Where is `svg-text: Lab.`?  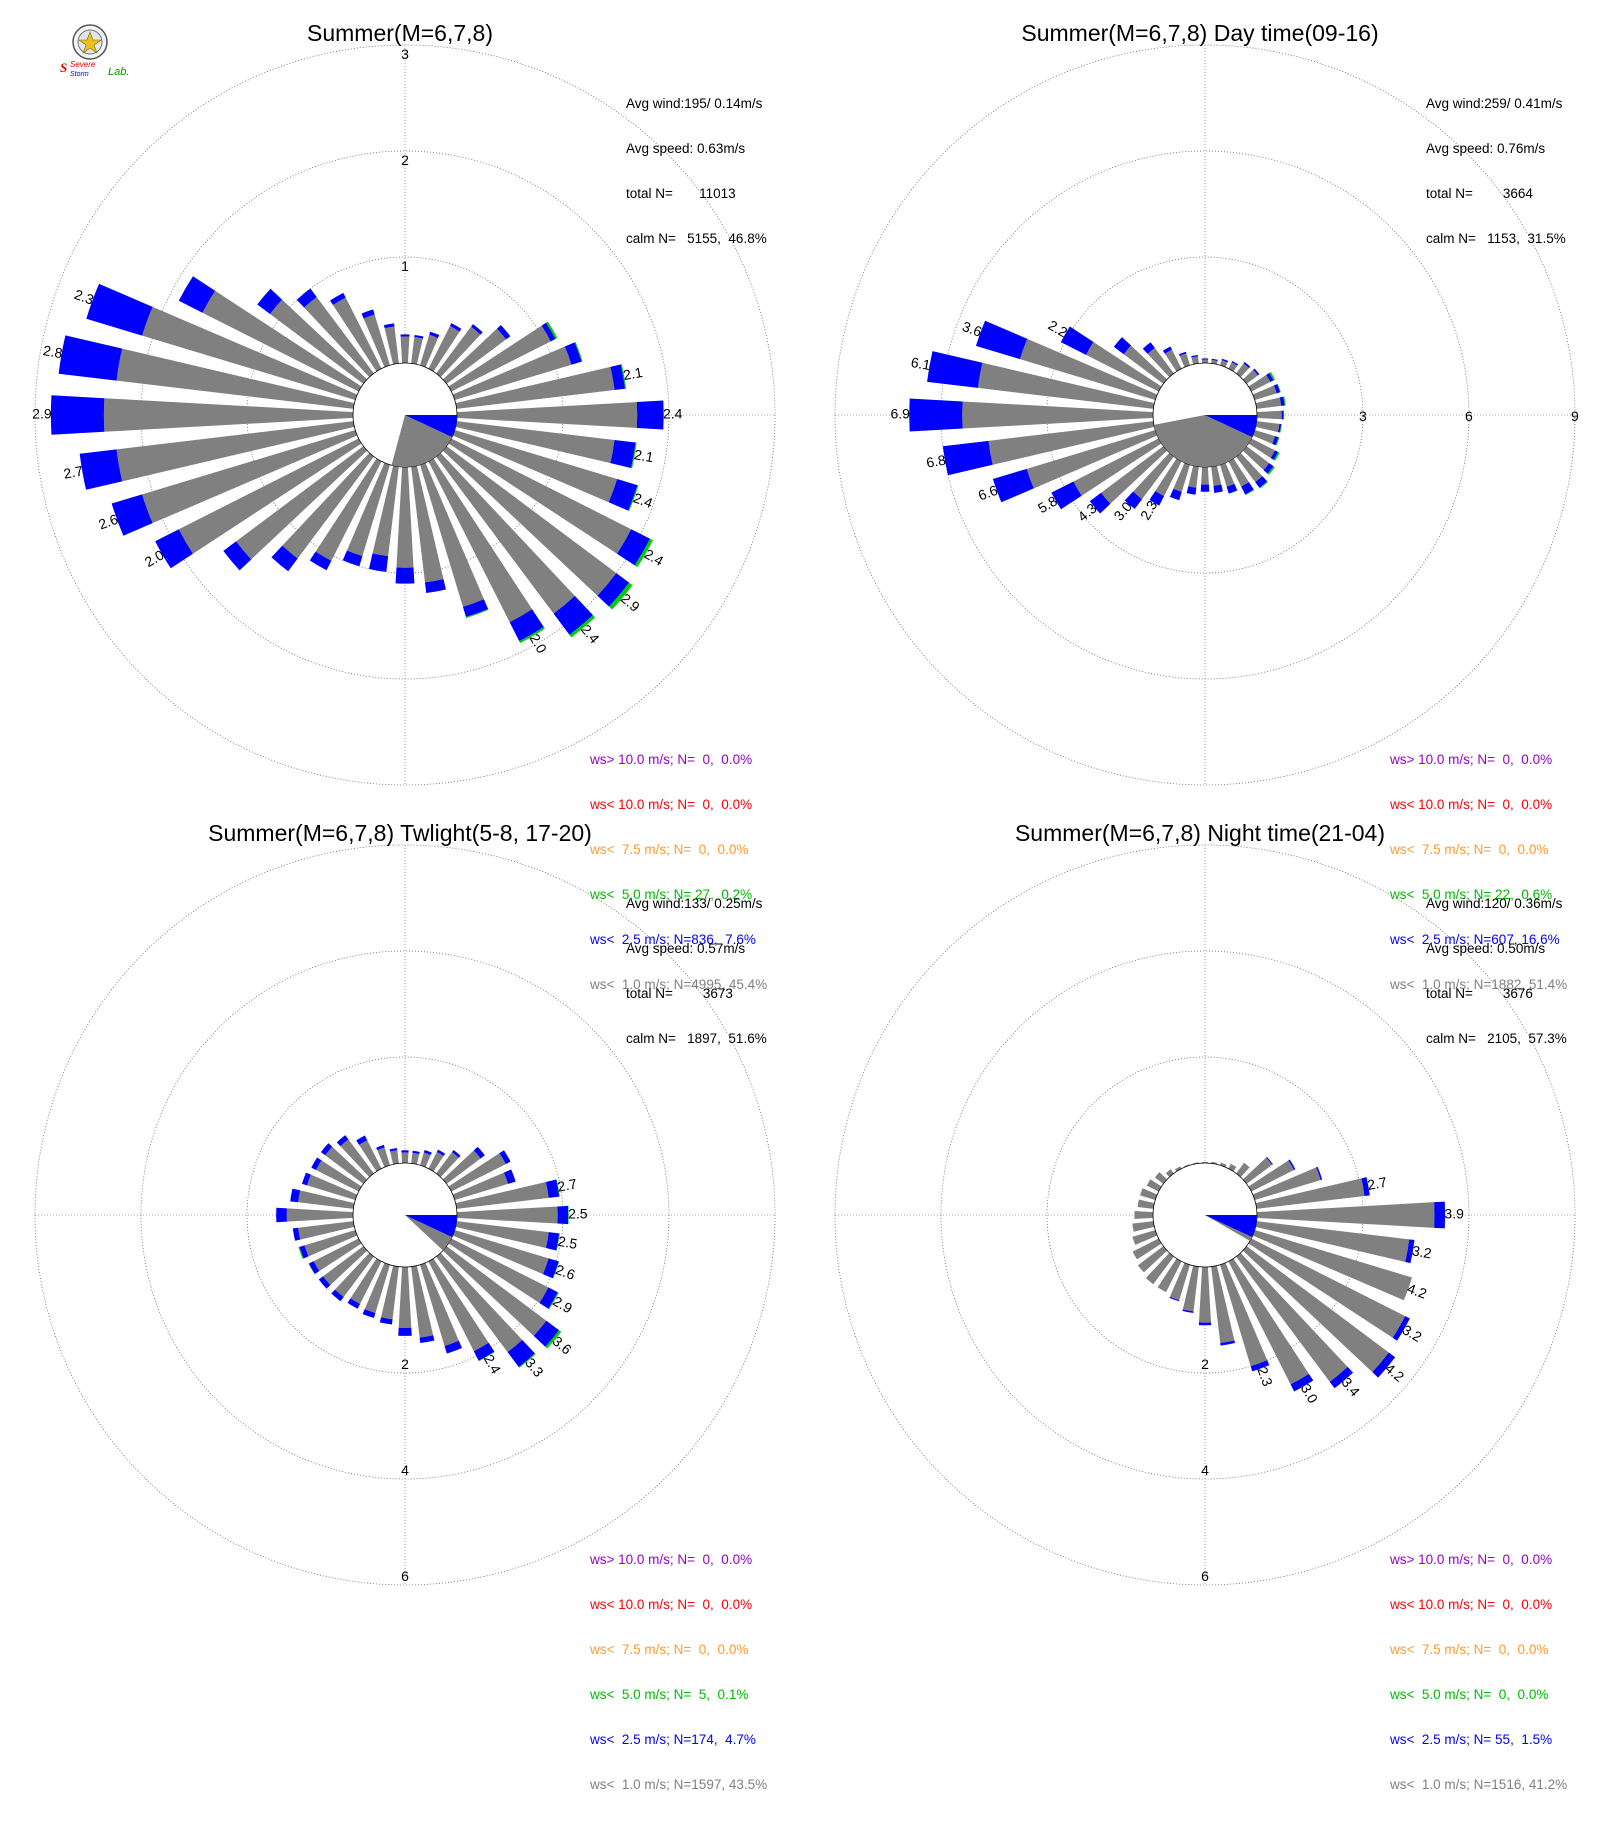
svg-text: Lab. is located at coordinates (118, 72).